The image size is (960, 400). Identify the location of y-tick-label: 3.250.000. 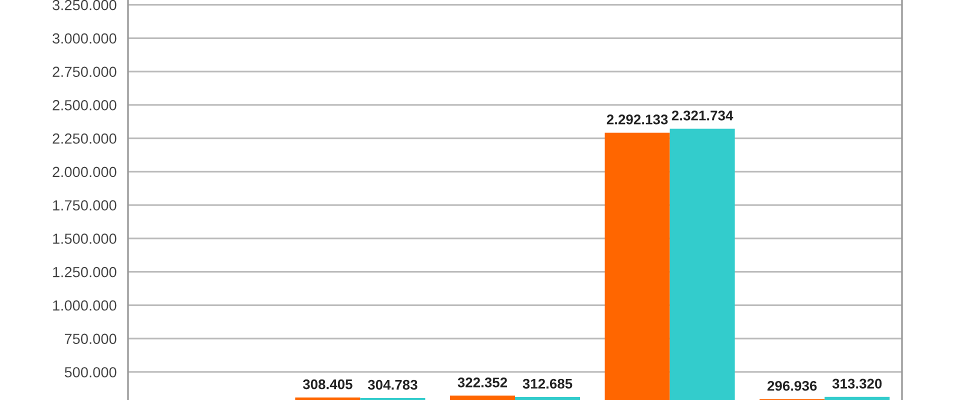
(84, 5).